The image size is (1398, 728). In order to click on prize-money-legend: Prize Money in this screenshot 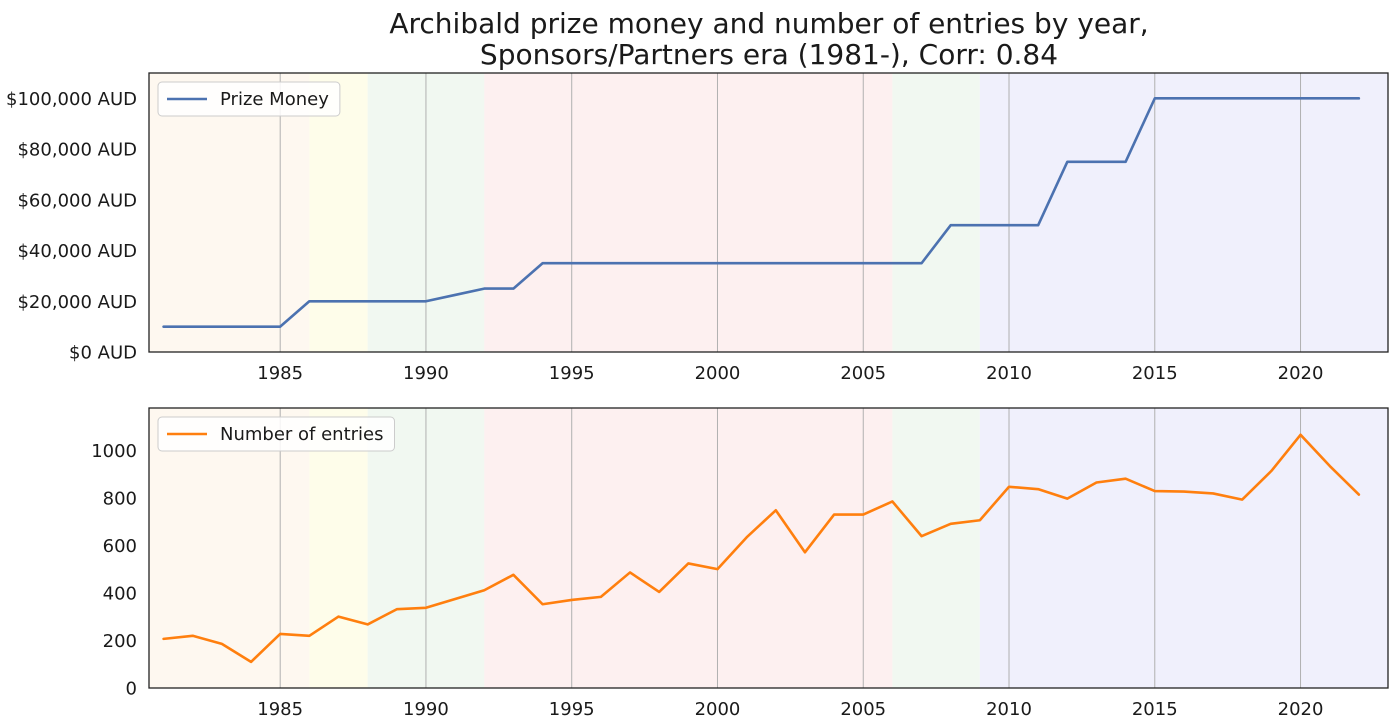, I will do `click(249, 99)`.